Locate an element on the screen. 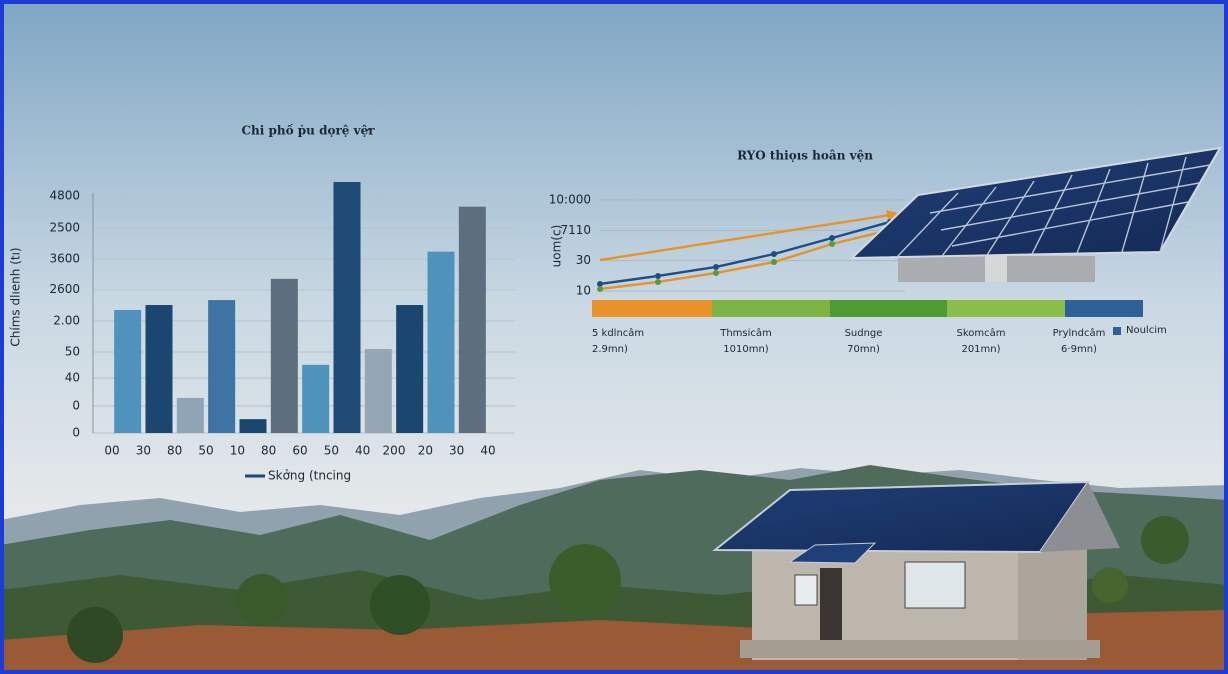 The width and height of the screenshot is (1228, 674). band: 5 kdlncâm 2.9mn) is located at coordinates (652, 329).